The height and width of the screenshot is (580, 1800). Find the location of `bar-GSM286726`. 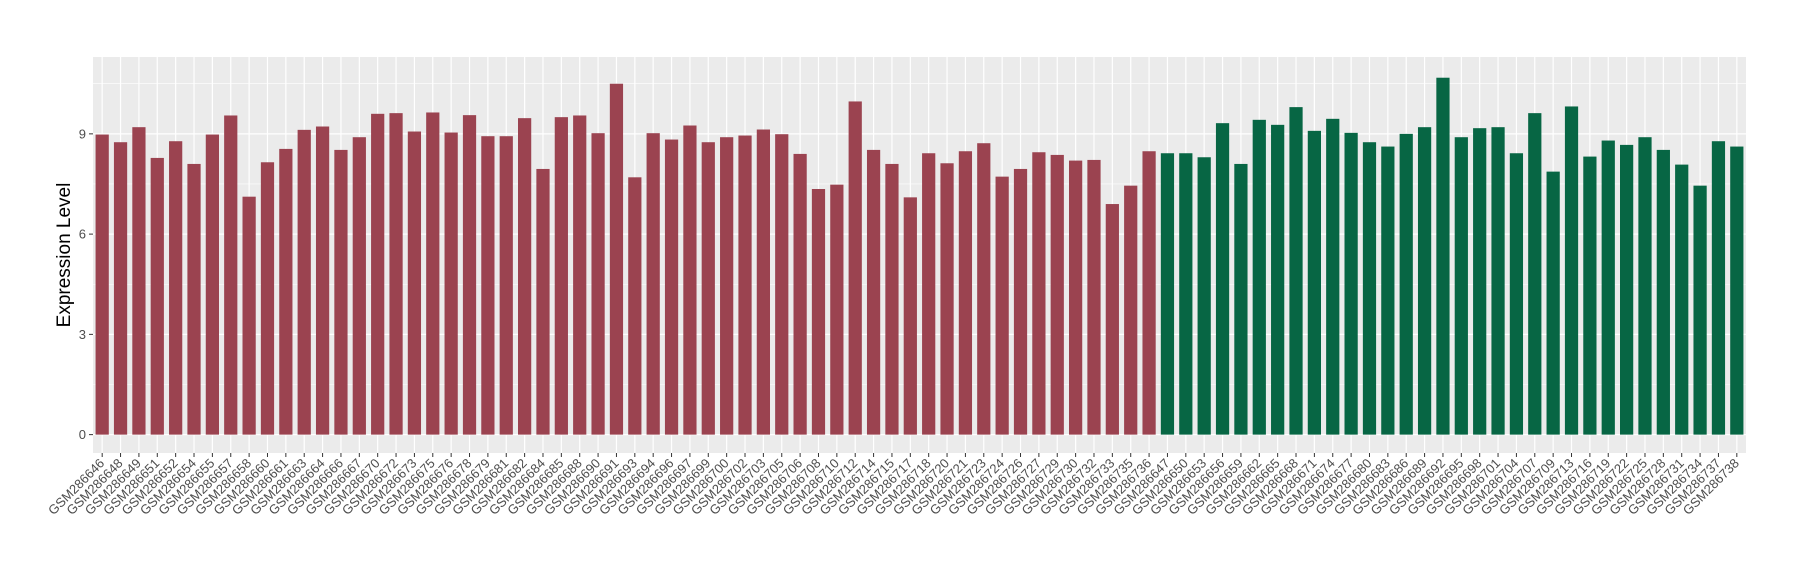

bar-GSM286726 is located at coordinates (1020, 301).